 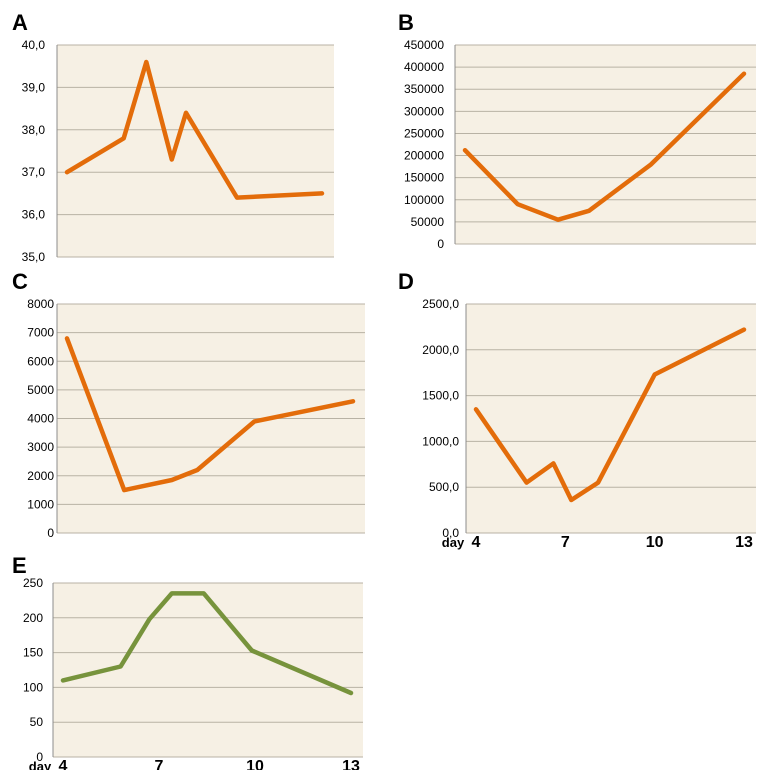 I want to click on y-tick-label: 1500,0, so click(x=440, y=396).